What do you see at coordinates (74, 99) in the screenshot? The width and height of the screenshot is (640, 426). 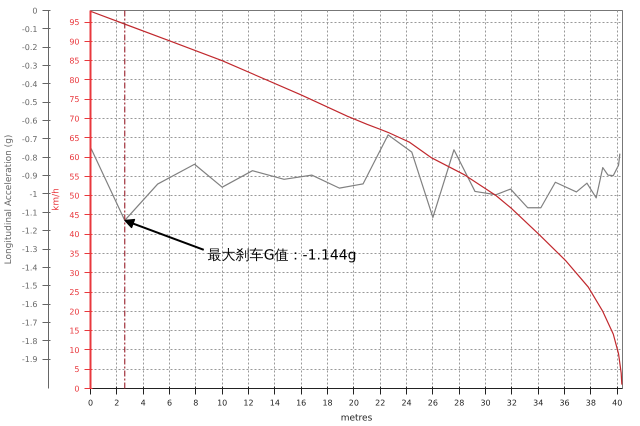 I see `y2-tick-label: 75` at bounding box center [74, 99].